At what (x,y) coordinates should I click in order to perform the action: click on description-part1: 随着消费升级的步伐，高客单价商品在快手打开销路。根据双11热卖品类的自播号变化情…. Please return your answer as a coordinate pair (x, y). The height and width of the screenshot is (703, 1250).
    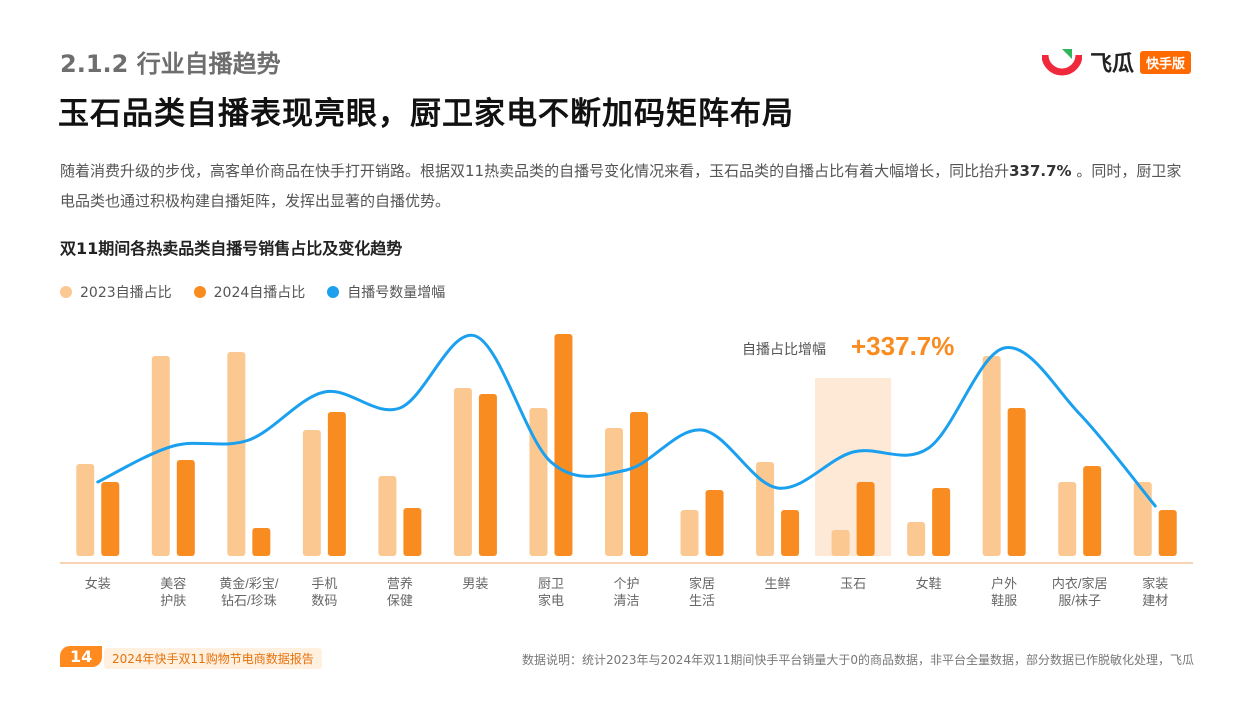
    Looking at the image, I should click on (535, 171).